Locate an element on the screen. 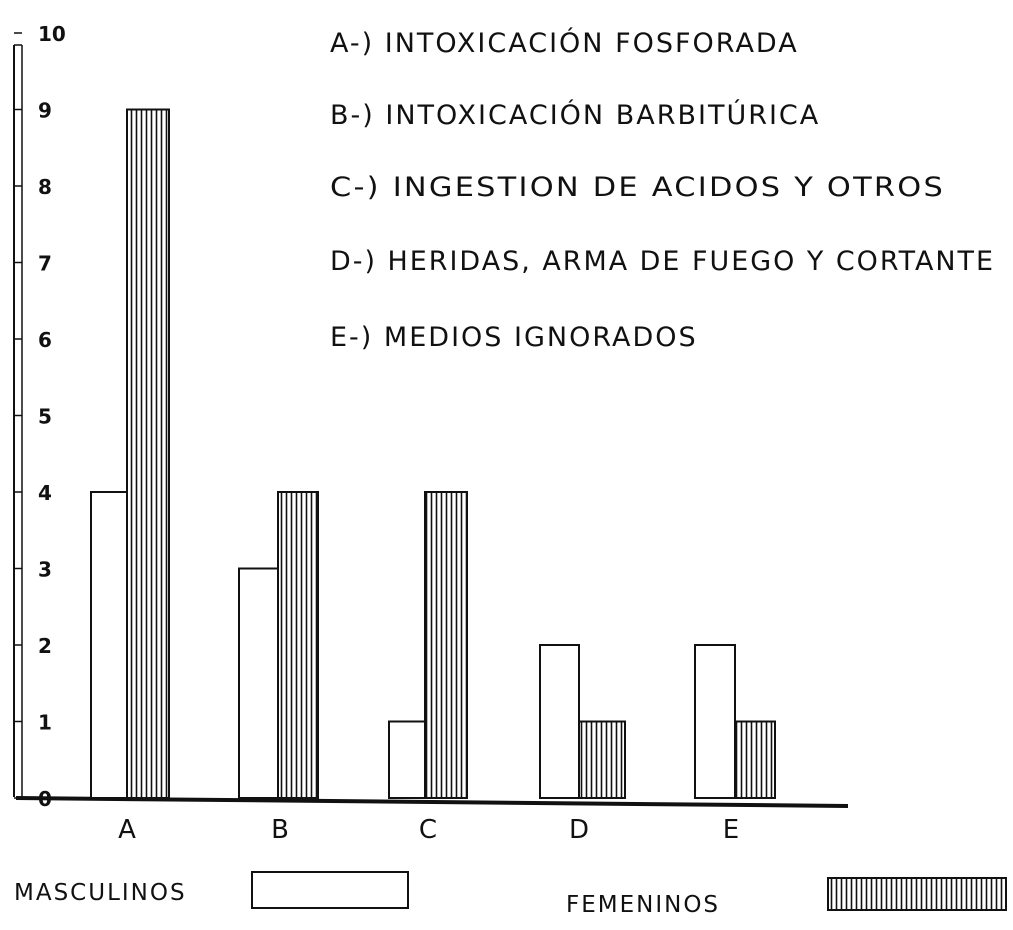 Image resolution: width=1013 pixels, height=930 pixels. legend-entry-e: E-) MEDIOS IGNORADOS is located at coordinates (514, 337).